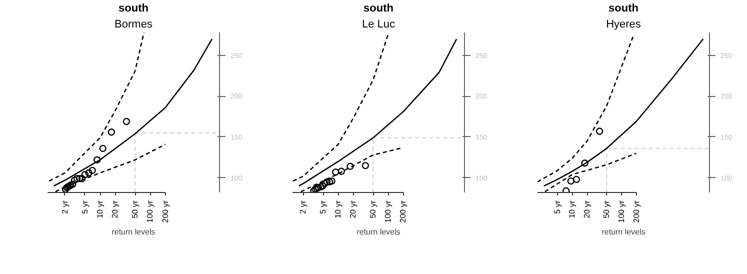  Describe the element at coordinates (379, 24) in the screenshot. I see `chart-subtitle: Le Luc` at that location.